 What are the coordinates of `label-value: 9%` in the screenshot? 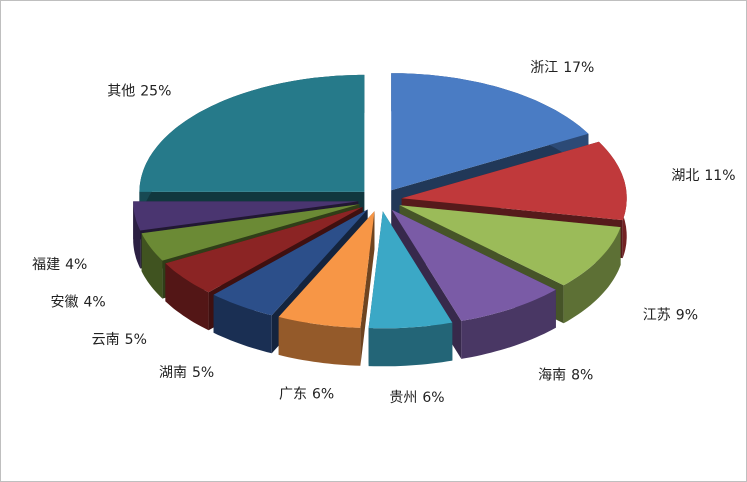 It's located at (687, 316).